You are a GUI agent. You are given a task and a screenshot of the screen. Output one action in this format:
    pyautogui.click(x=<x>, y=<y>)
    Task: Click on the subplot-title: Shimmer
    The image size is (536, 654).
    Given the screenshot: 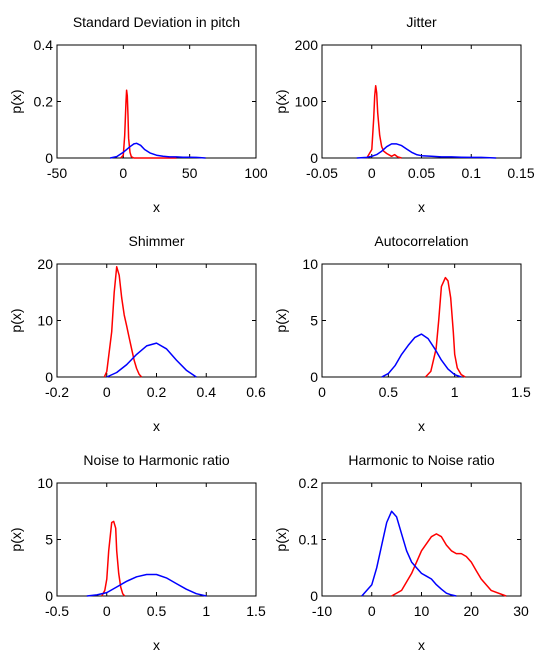 What is the action you would take?
    pyautogui.click(x=156, y=241)
    